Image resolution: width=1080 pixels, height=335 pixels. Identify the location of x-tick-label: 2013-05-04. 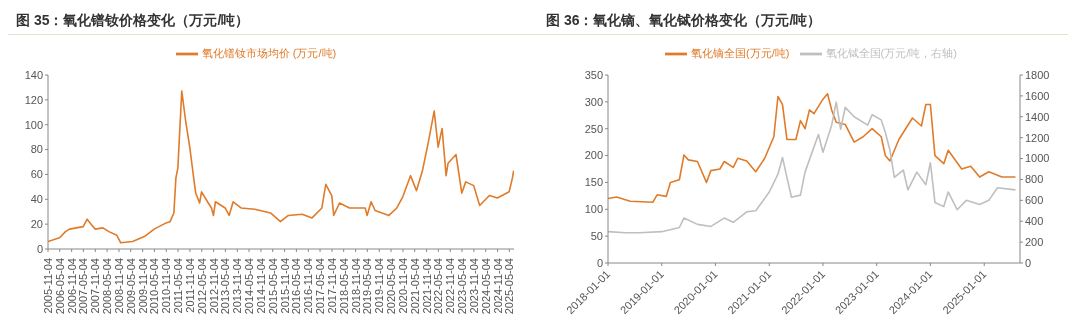
(225, 286).